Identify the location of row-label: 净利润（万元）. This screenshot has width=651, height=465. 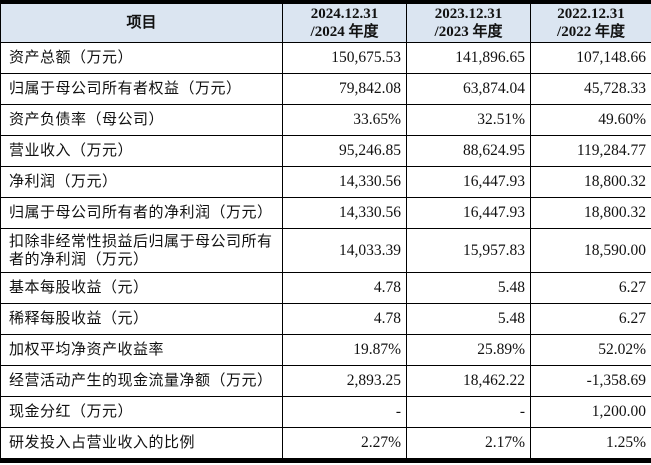
(141, 182).